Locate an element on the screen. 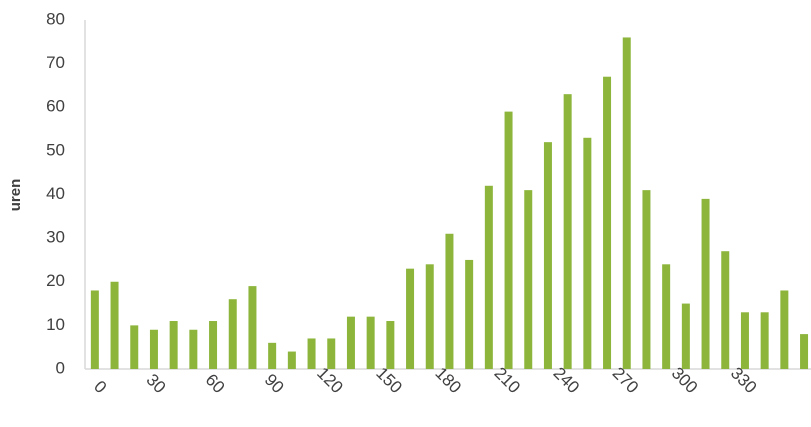 Image resolution: width=811 pixels, height=427 pixels. y-tick-label: 10 is located at coordinates (55, 324).